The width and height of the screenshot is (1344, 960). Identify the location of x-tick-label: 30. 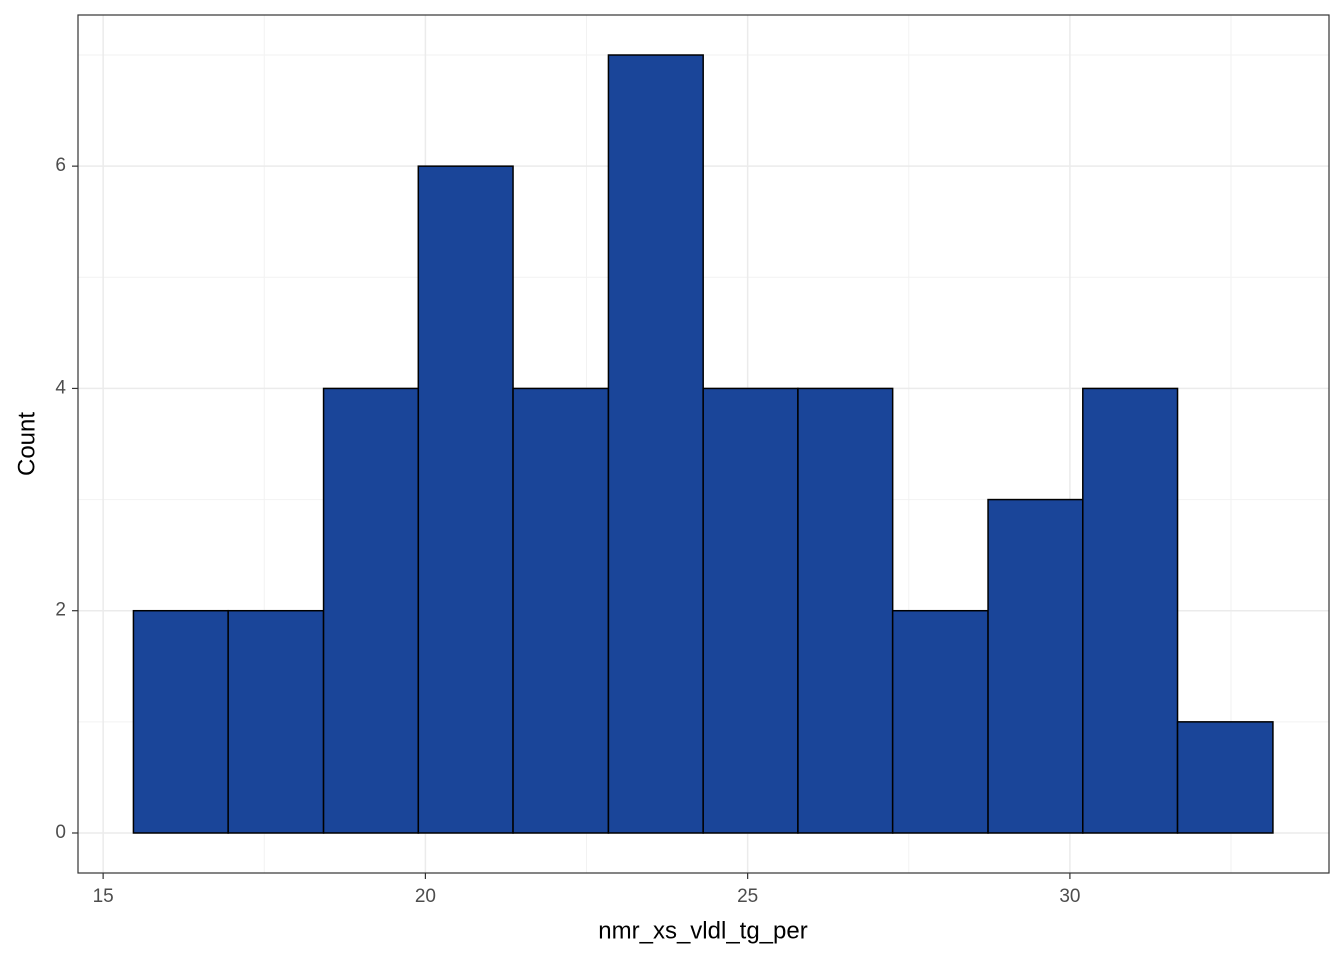
(1069, 896).